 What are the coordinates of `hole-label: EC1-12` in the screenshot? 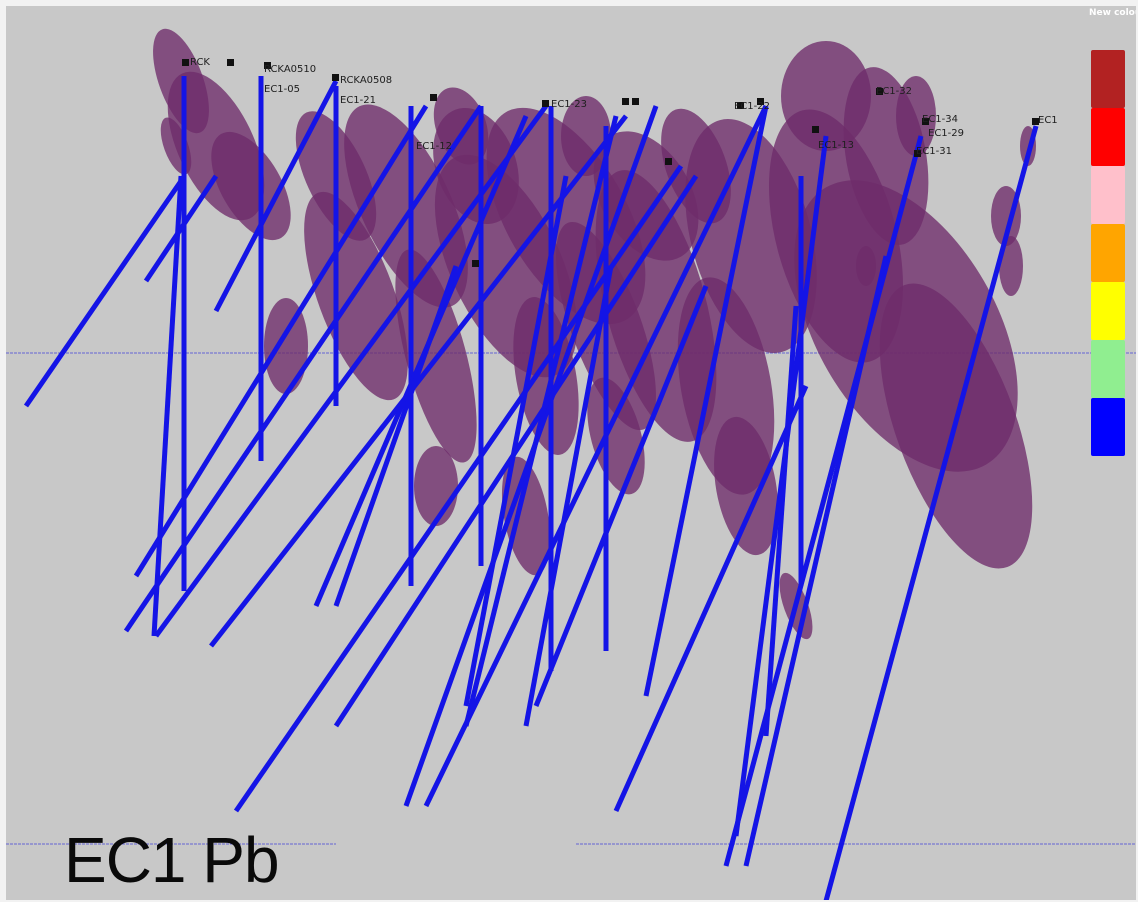 It's located at (434, 146).